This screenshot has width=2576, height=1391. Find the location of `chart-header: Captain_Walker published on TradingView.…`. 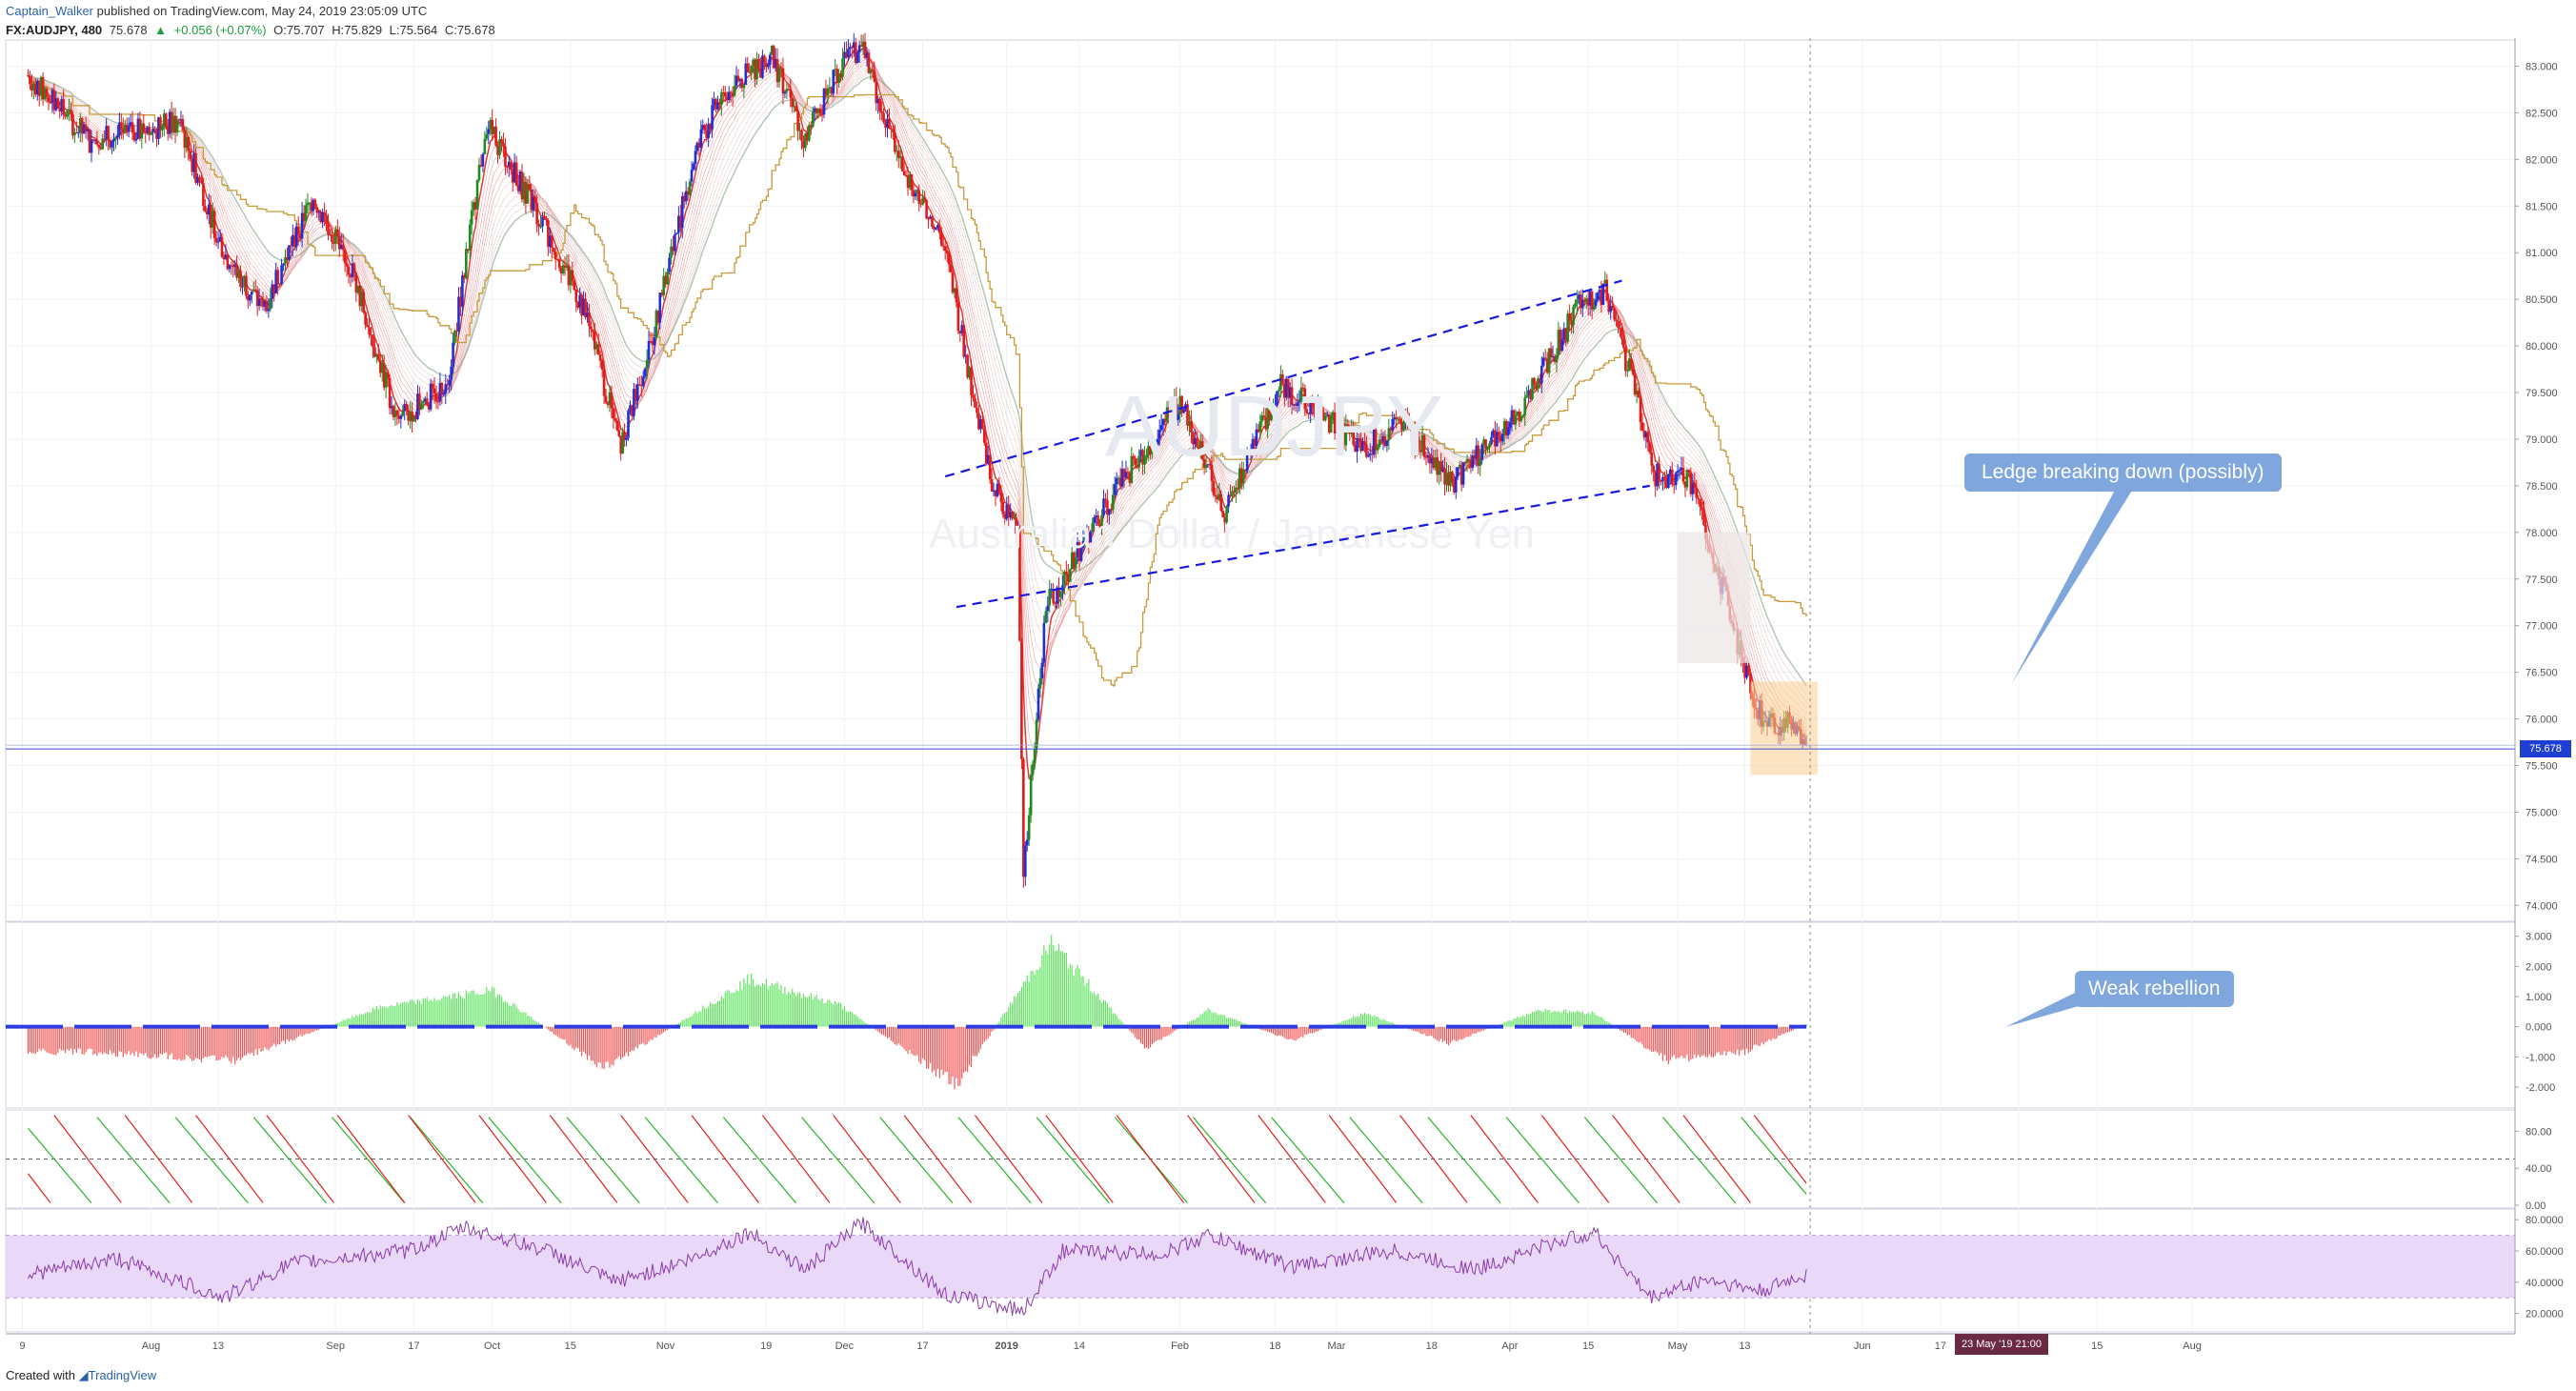

chart-header: Captain_Walker published on TradingView.… is located at coordinates (253, 21).